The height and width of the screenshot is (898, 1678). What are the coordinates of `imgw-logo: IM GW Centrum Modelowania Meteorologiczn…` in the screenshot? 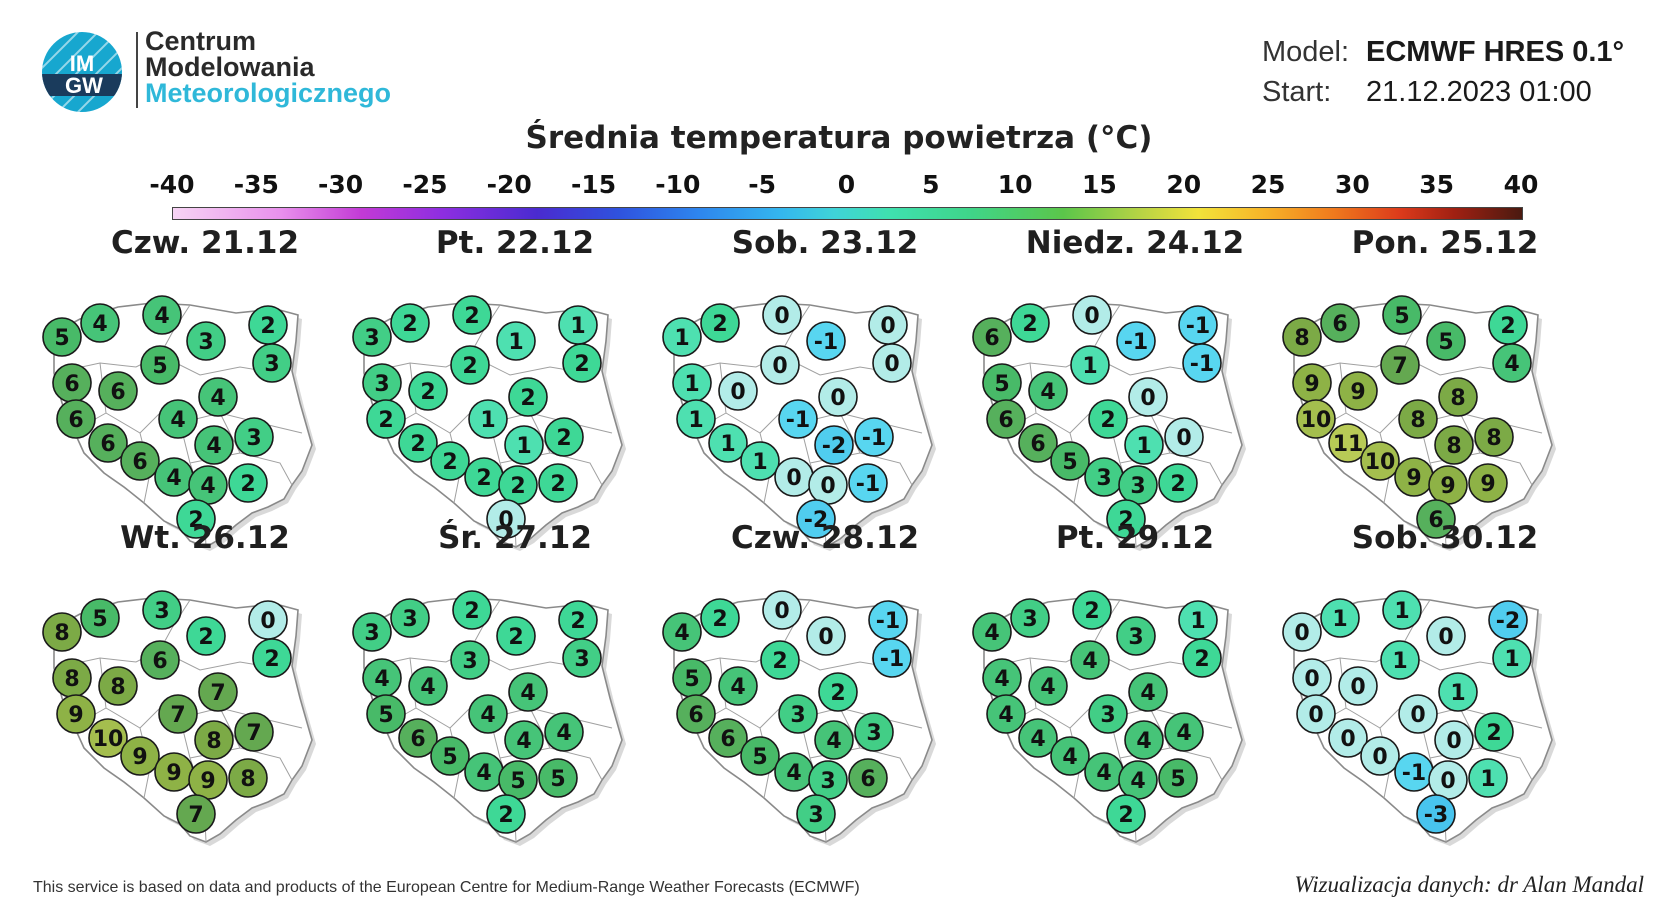 It's located at (250, 71).